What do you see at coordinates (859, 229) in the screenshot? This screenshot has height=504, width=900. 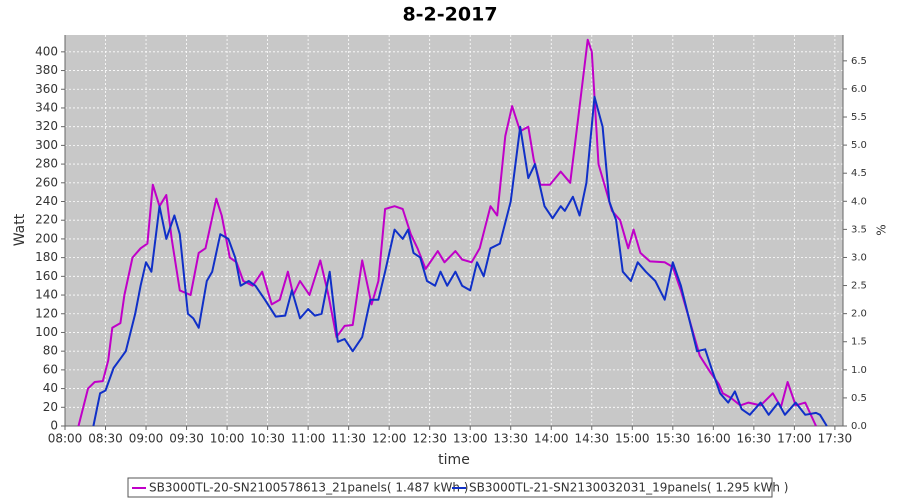 I see `y2-tick-label: 3.5` at bounding box center [859, 229].